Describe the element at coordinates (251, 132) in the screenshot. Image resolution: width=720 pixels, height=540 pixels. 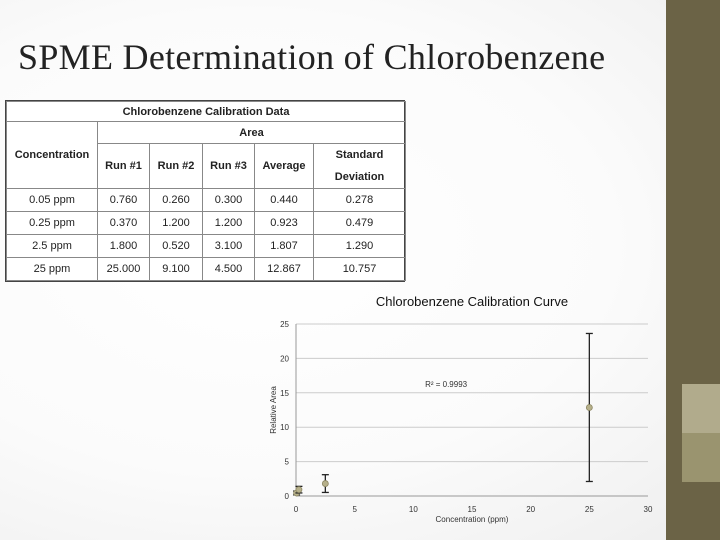
I see `header-area: Area` at that location.